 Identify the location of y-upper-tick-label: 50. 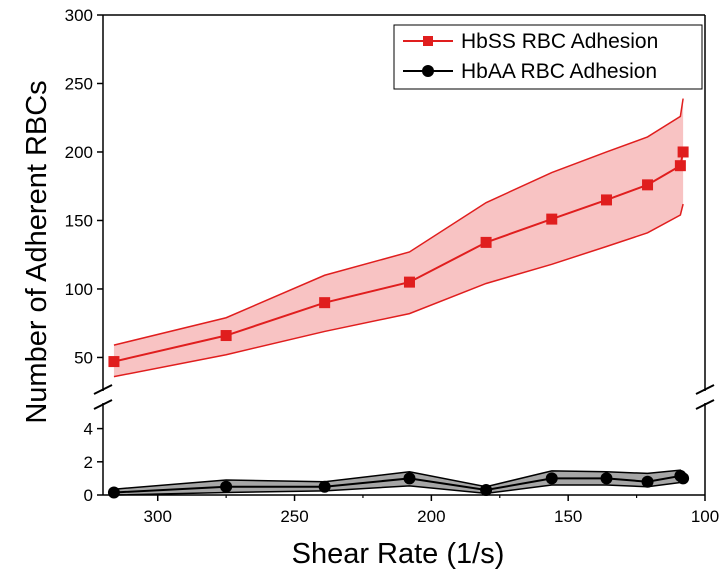
(83, 357).